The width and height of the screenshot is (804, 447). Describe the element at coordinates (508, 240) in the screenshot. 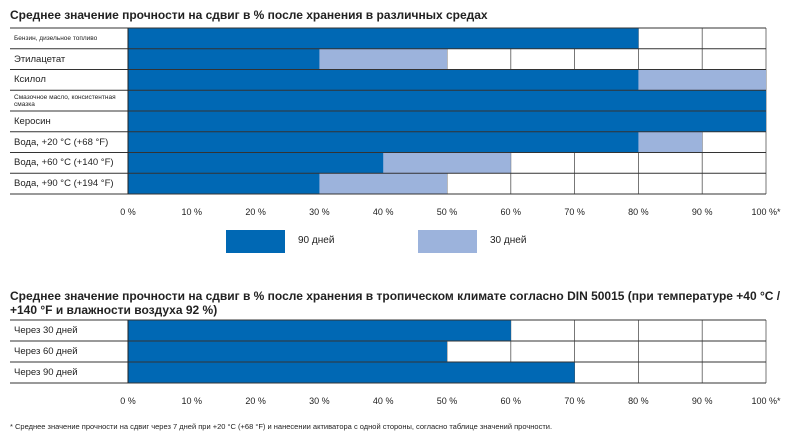

I see `legend-label: 30 дней` at that location.